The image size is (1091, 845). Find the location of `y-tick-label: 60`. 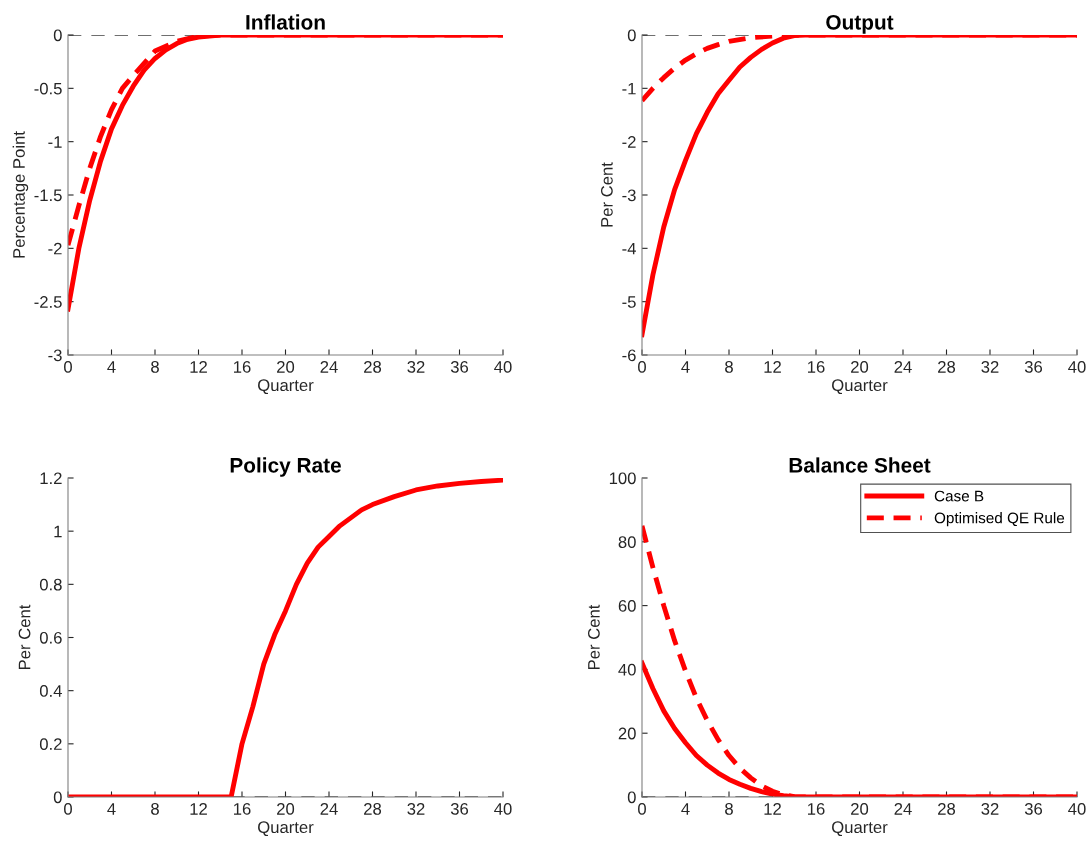

y-tick-label: 60 is located at coordinates (627, 606).